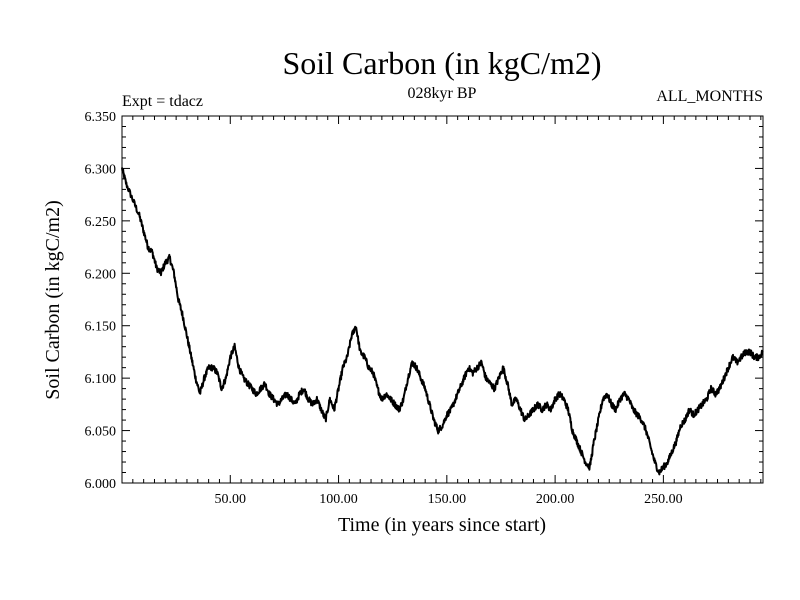 Image resolution: width=800 pixels, height=600 pixels. What do you see at coordinates (101, 169) in the screenshot?
I see `y-tick-label: 6.300` at bounding box center [101, 169].